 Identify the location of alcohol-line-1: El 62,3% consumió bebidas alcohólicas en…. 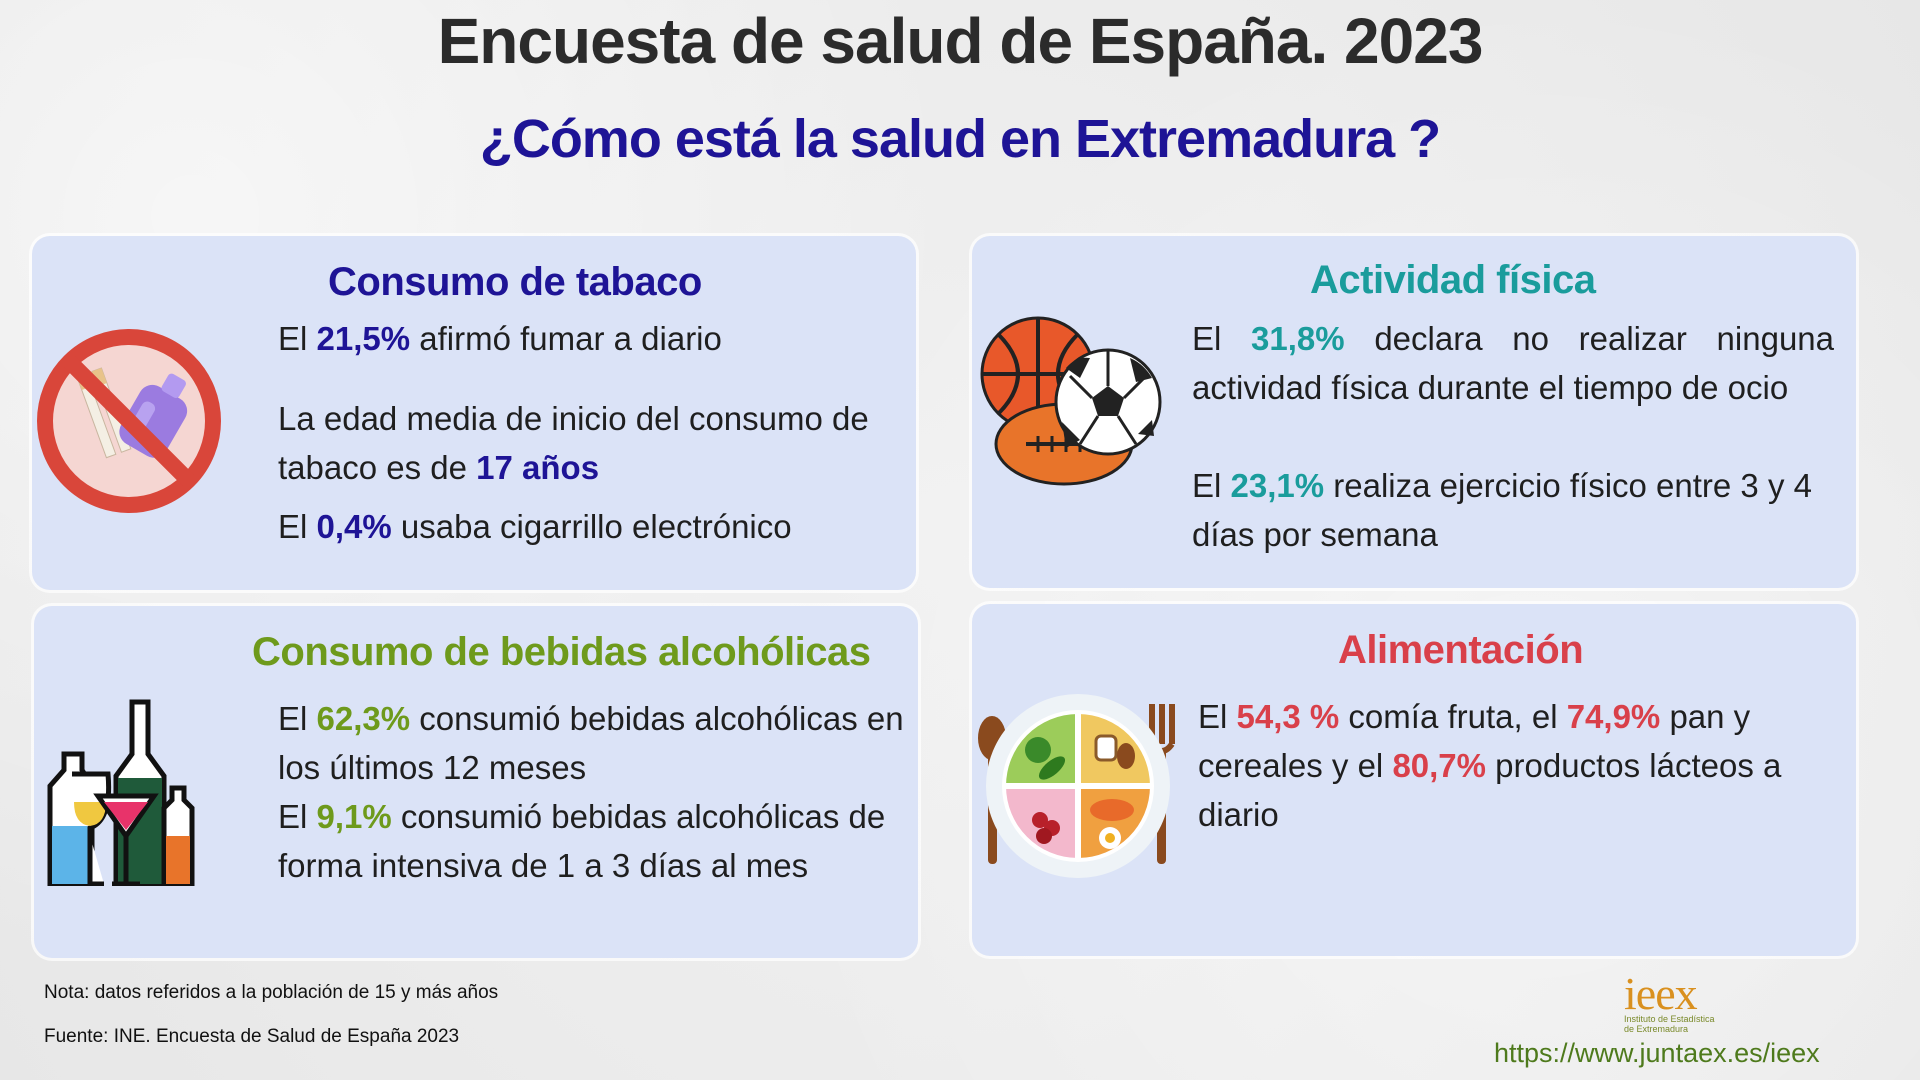
(591, 743).